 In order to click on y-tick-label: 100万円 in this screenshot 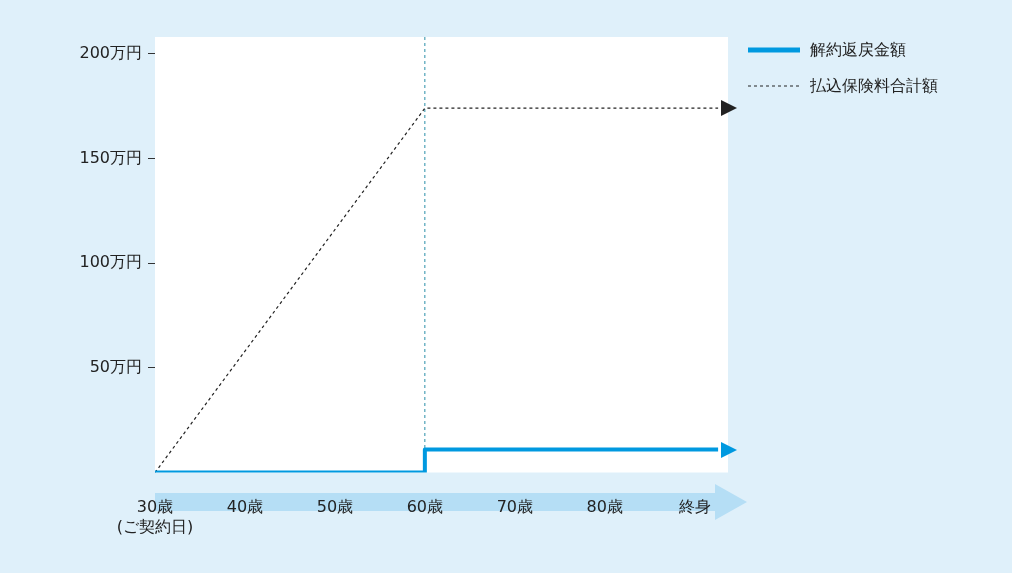, I will do `click(110, 262)`.